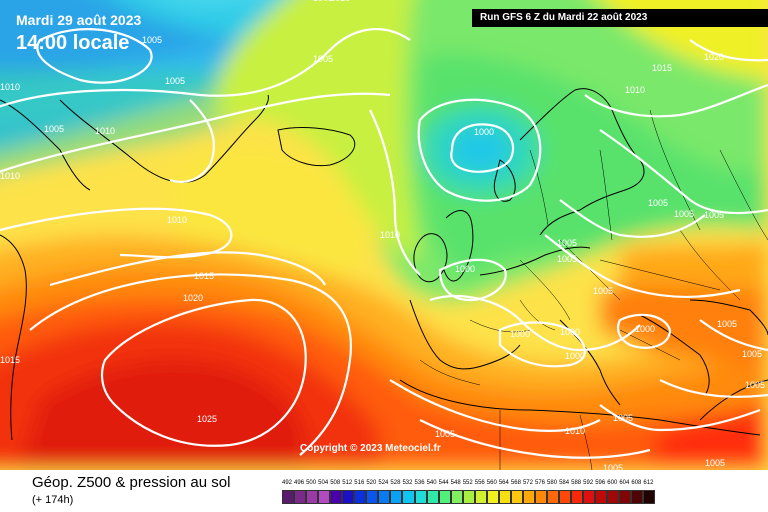 This screenshot has height=512, width=768. What do you see at coordinates (564, 483) in the screenshot?
I see `legend-label: 584` at bounding box center [564, 483].